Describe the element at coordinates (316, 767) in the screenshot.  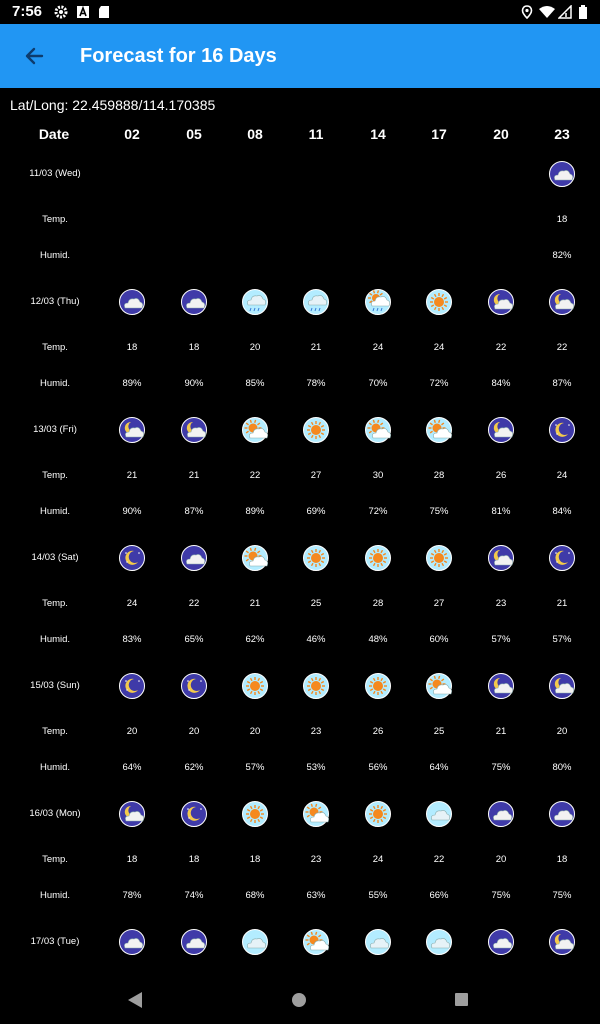
I see `humid-cell: 53%` at that location.